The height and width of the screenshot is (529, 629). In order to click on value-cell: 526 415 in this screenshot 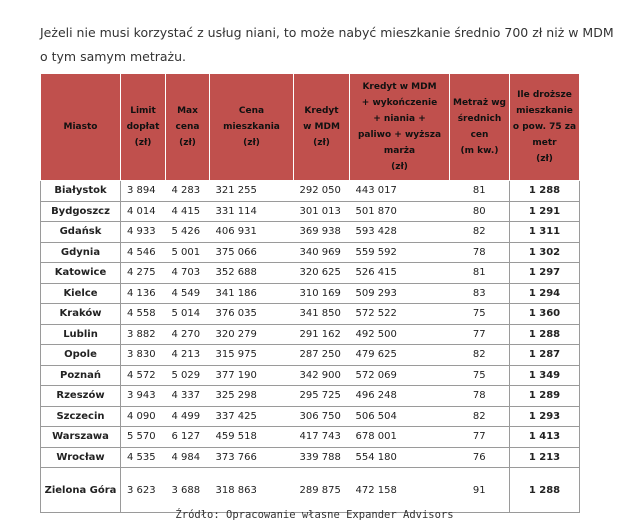, I will do `click(399, 273)`.